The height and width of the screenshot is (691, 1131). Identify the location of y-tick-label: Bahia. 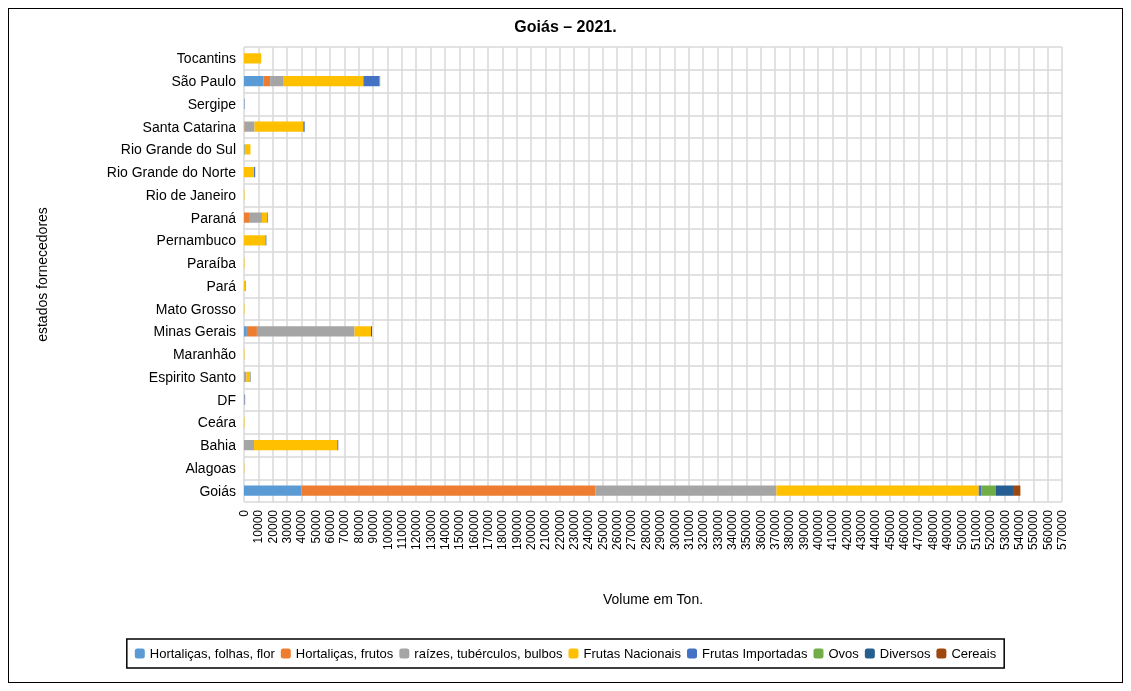
(218, 445).